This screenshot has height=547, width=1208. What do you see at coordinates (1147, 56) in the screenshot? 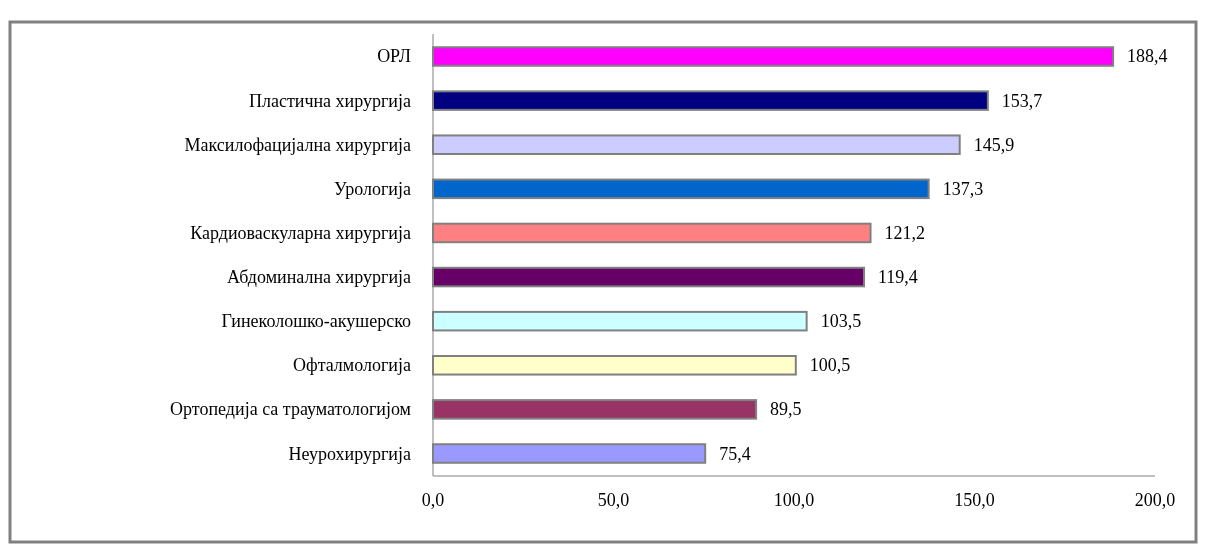
I see `data-label: 188,4` at bounding box center [1147, 56].